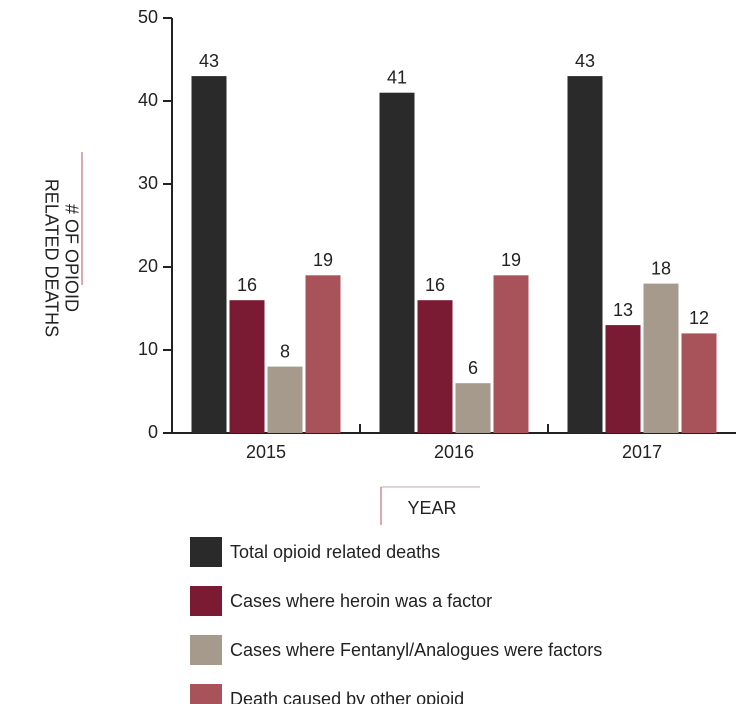 Image resolution: width=736 pixels, height=704 pixels. Describe the element at coordinates (285, 351) in the screenshot. I see `value-label: 8` at that location.